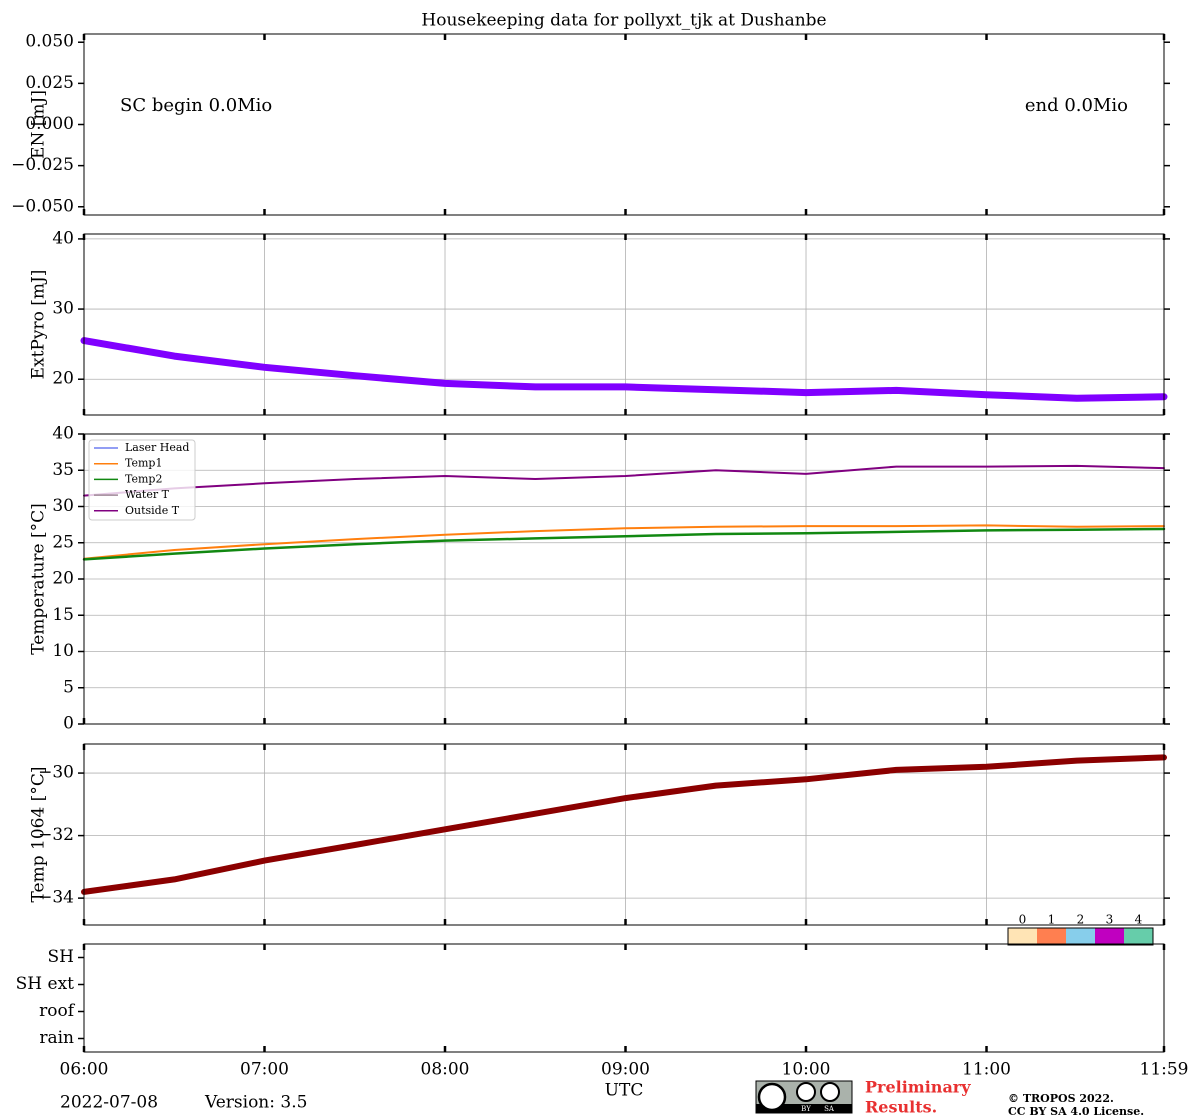 This screenshot has width=1200, height=1120. Describe the element at coordinates (56, 898) in the screenshot. I see `y-tick-label: −34` at that location.